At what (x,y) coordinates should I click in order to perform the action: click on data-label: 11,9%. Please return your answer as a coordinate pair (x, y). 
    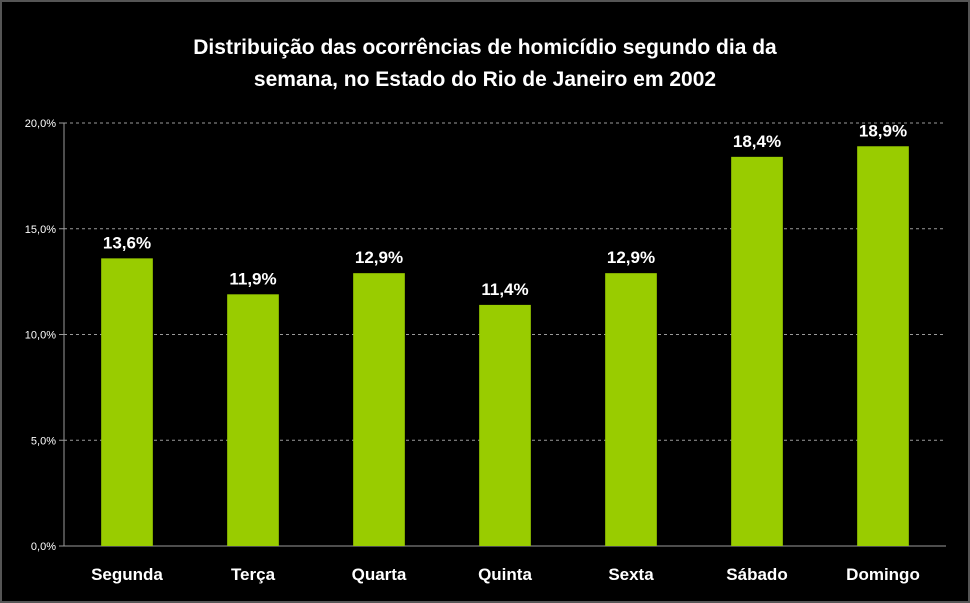
    Looking at the image, I should click on (252, 278).